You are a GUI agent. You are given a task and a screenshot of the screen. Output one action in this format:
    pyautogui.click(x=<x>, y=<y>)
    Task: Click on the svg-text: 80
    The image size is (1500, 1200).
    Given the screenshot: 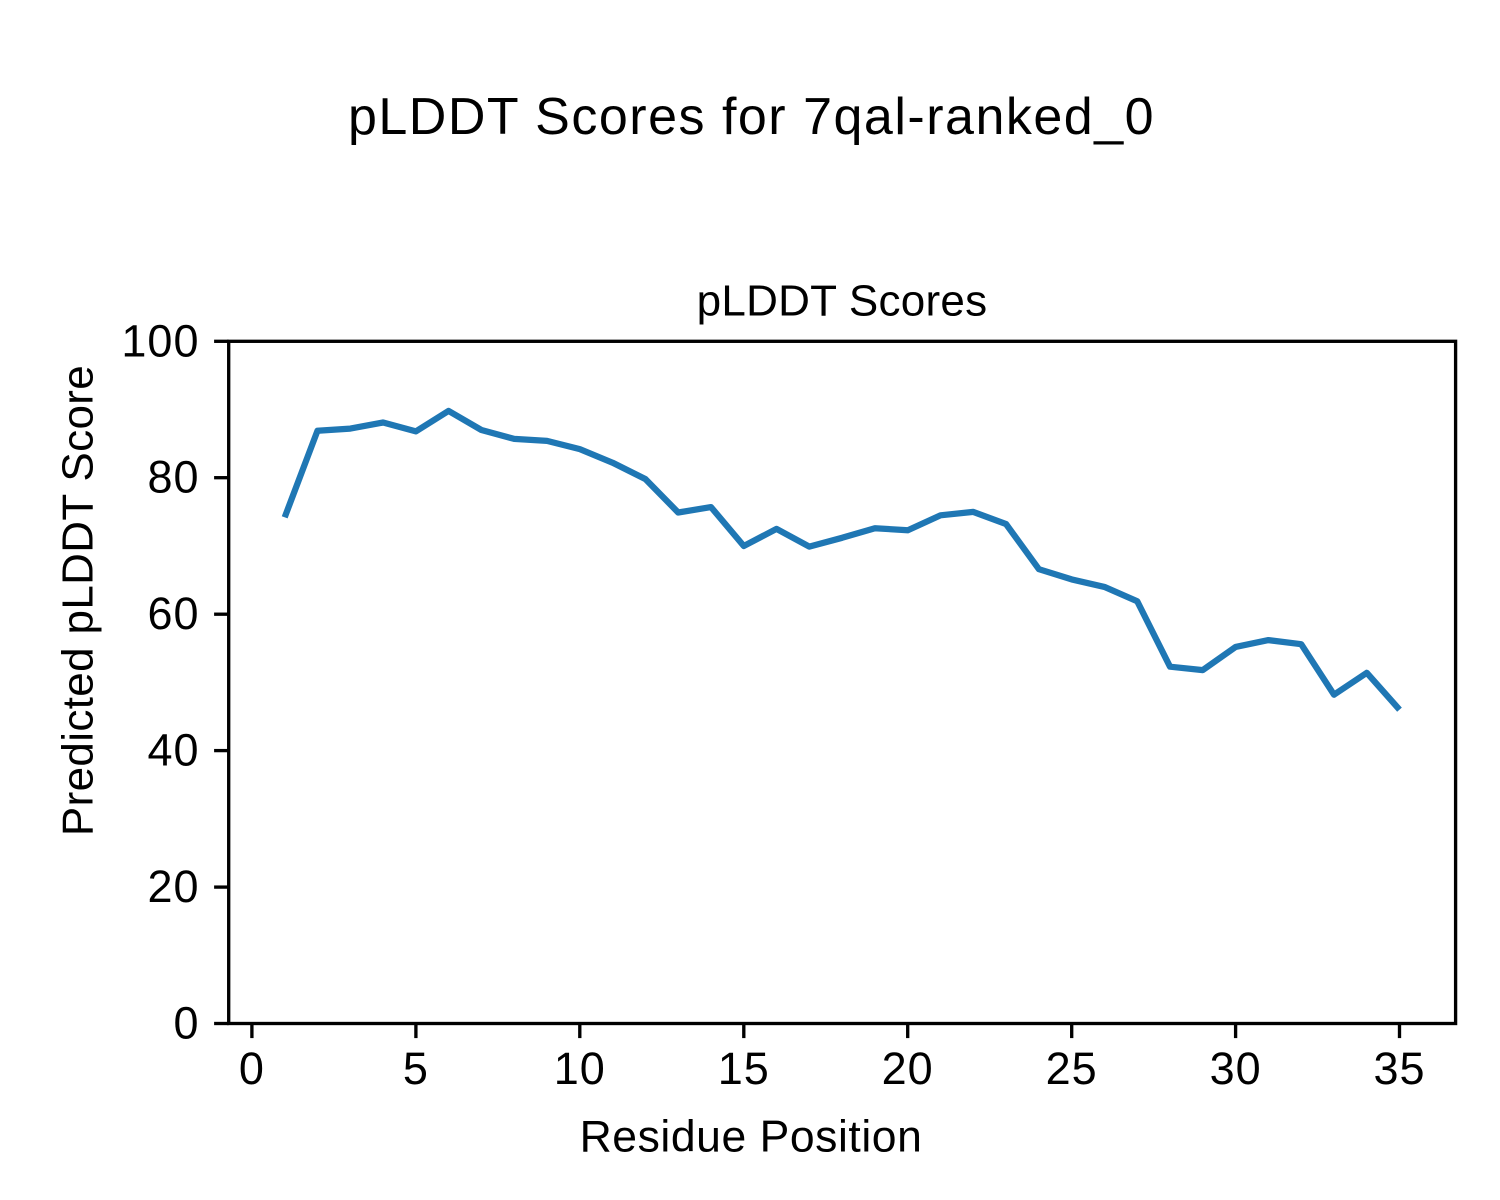 What is the action you would take?
    pyautogui.click(x=173, y=477)
    